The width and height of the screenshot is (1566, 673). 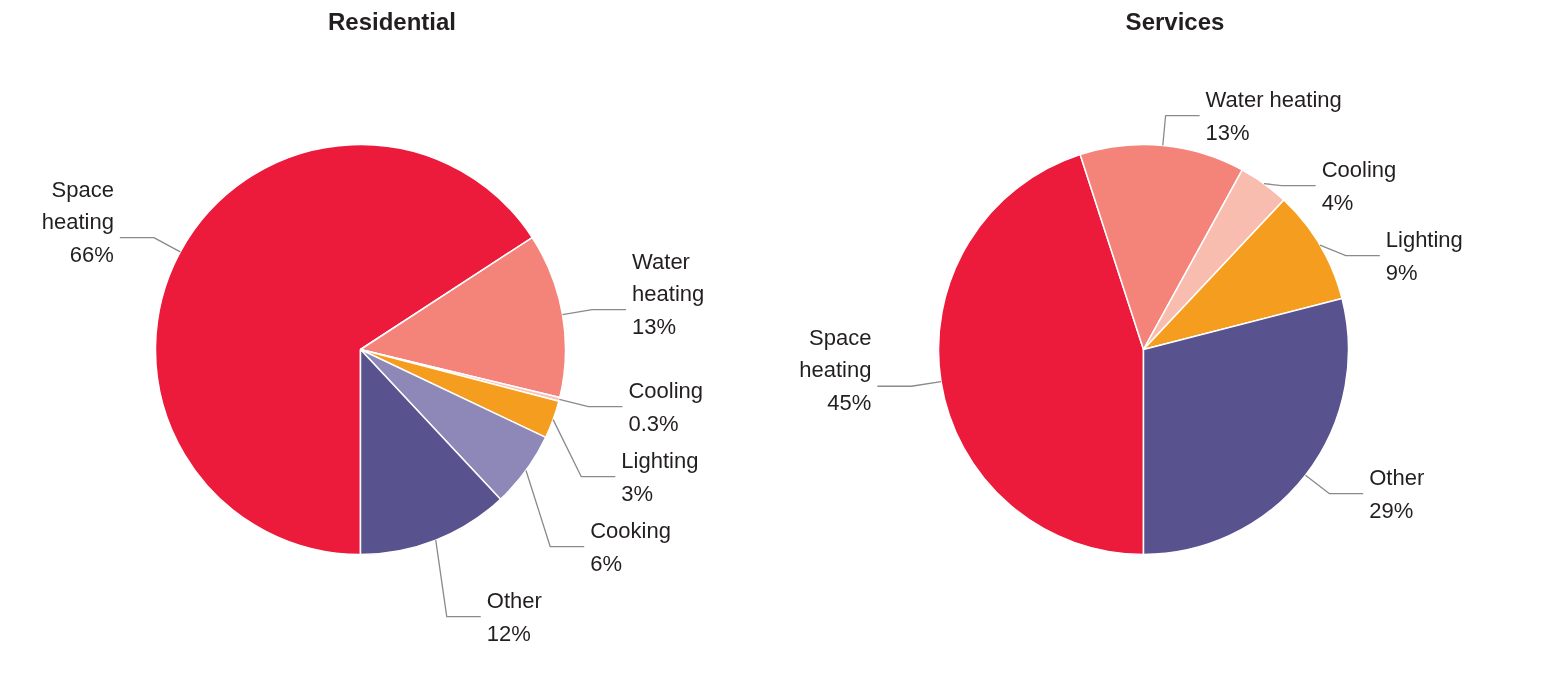 What do you see at coordinates (849, 403) in the screenshot?
I see `data-label: 45%` at bounding box center [849, 403].